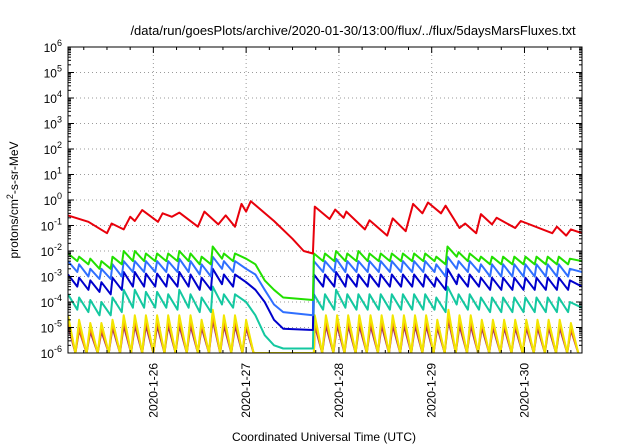  Describe the element at coordinates (53, 199) in the screenshot. I see `y-tick-label: 10⁰` at that location.